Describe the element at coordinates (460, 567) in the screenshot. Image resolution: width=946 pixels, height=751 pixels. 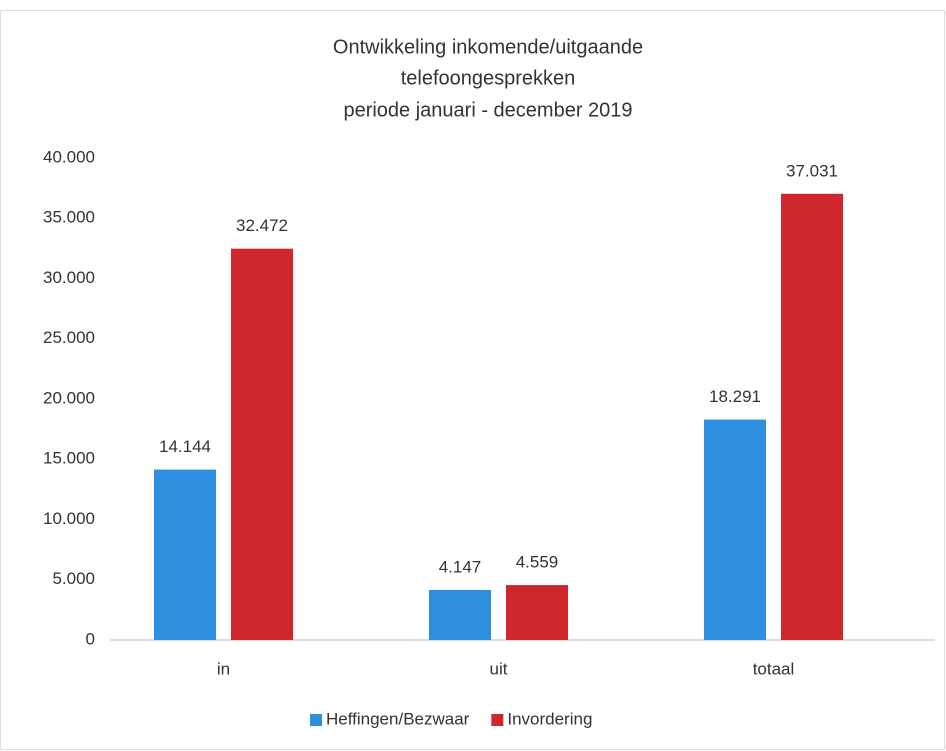
I see `data-label: 4.147` at that location.